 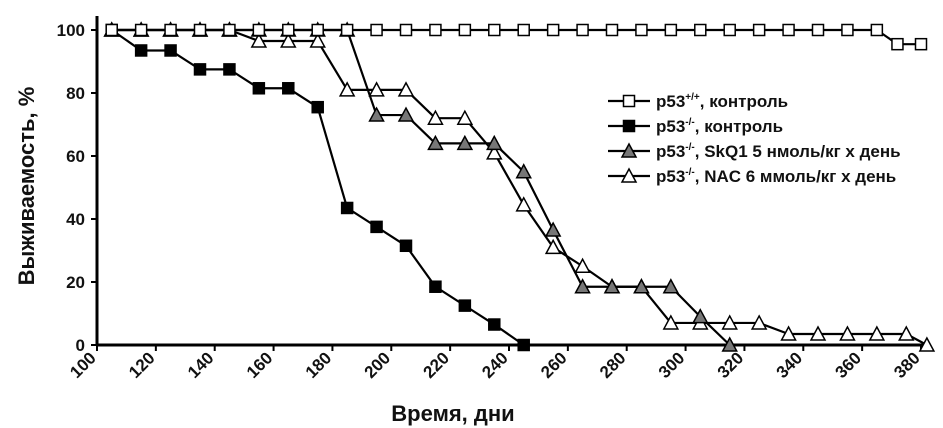 What do you see at coordinates (722, 101) in the screenshot?
I see `legend-label: p53+/+, контроль` at bounding box center [722, 101].